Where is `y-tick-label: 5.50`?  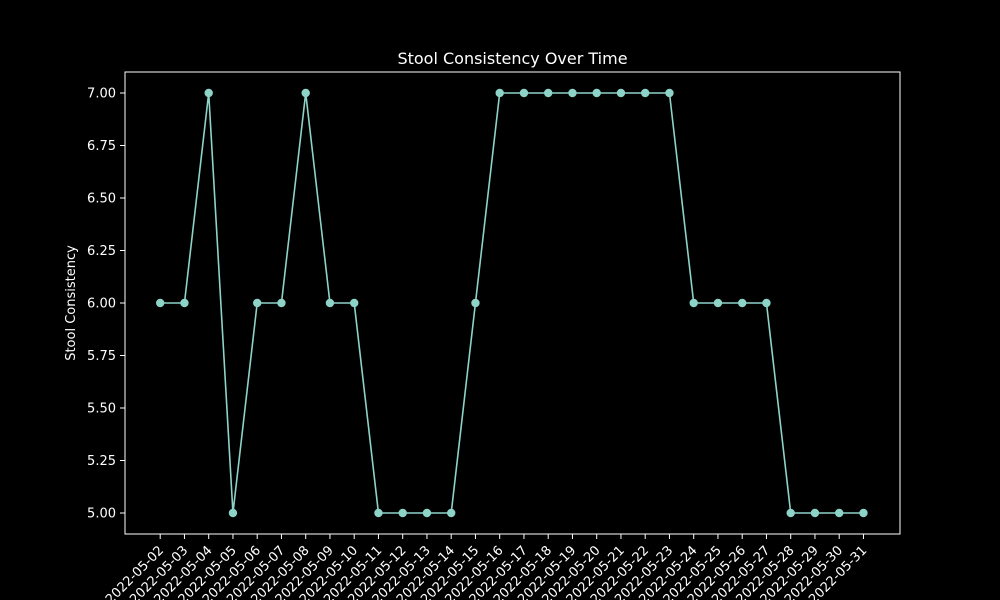
y-tick-label: 5.50 is located at coordinates (101, 409).